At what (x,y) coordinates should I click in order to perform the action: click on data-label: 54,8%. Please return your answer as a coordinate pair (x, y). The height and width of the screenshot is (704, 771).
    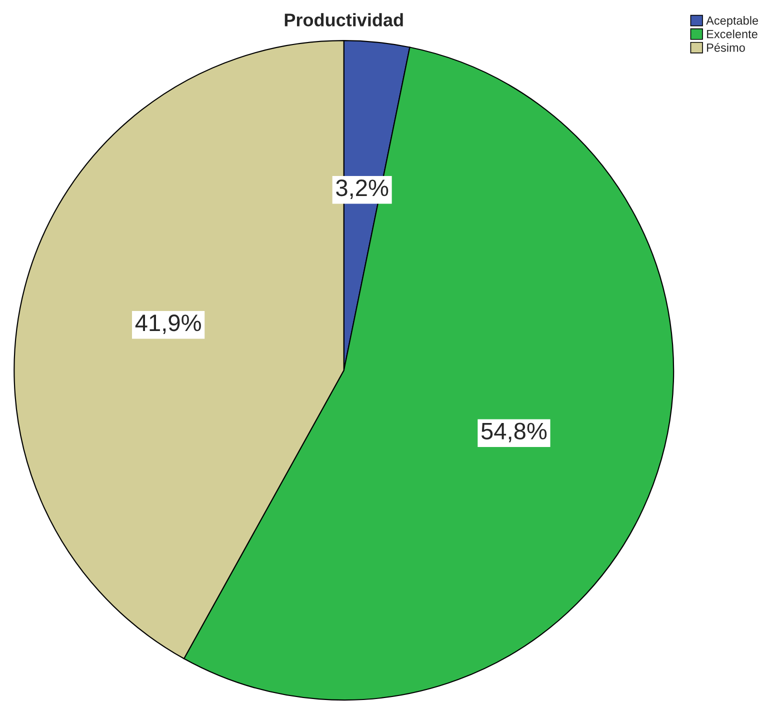
    Looking at the image, I should click on (514, 432).